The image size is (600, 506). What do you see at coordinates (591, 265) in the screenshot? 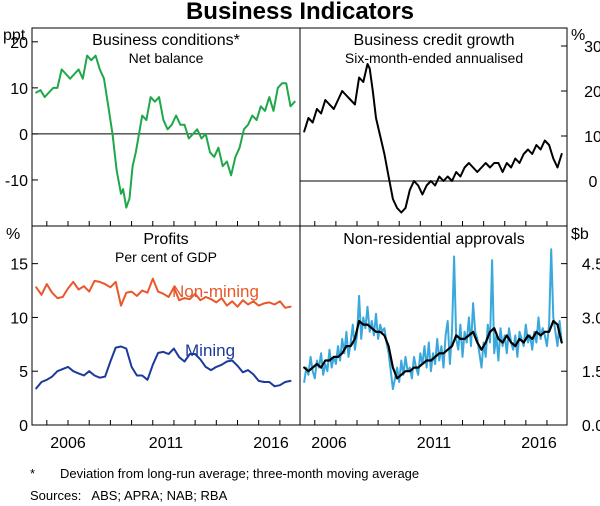
I see `y-tick-label: 4.5` at bounding box center [591, 265].